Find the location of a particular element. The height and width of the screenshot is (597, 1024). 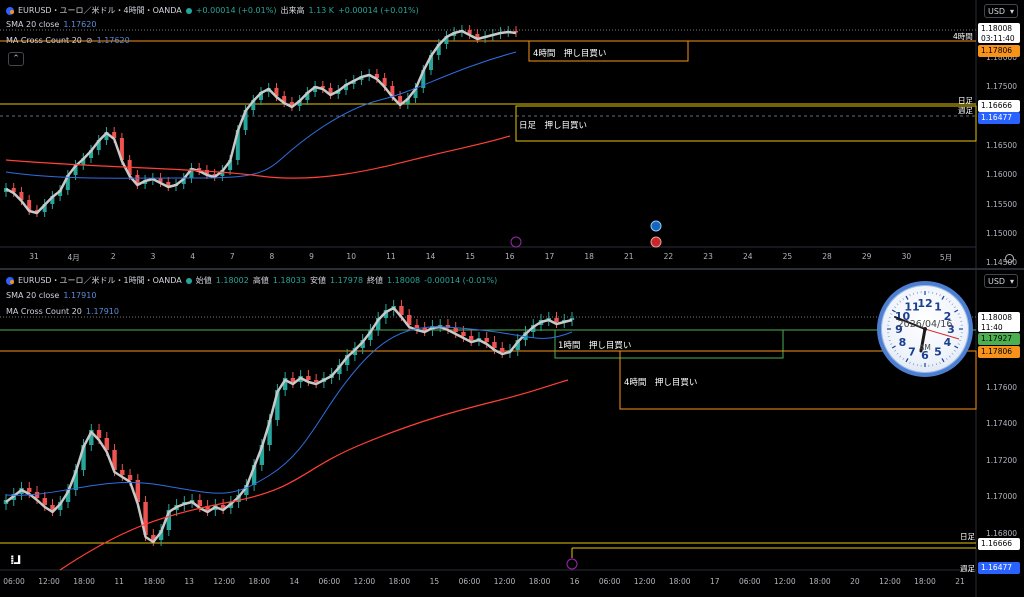

time-axis-label: 17 is located at coordinates (714, 581).